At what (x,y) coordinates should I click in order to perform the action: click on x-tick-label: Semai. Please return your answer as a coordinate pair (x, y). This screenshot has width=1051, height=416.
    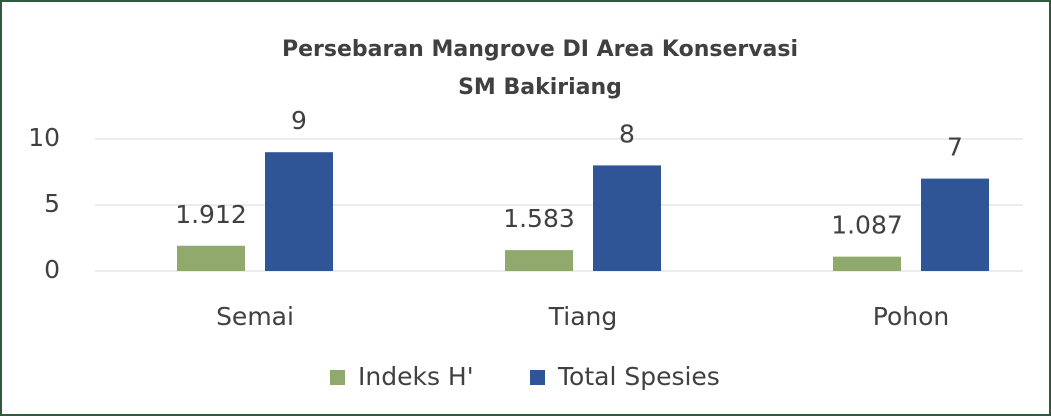
    Looking at the image, I should click on (255, 316).